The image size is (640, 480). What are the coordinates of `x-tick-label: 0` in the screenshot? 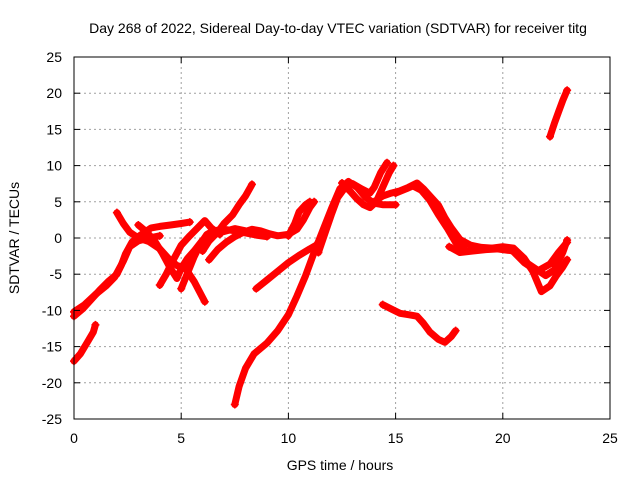 It's located at (74, 438).